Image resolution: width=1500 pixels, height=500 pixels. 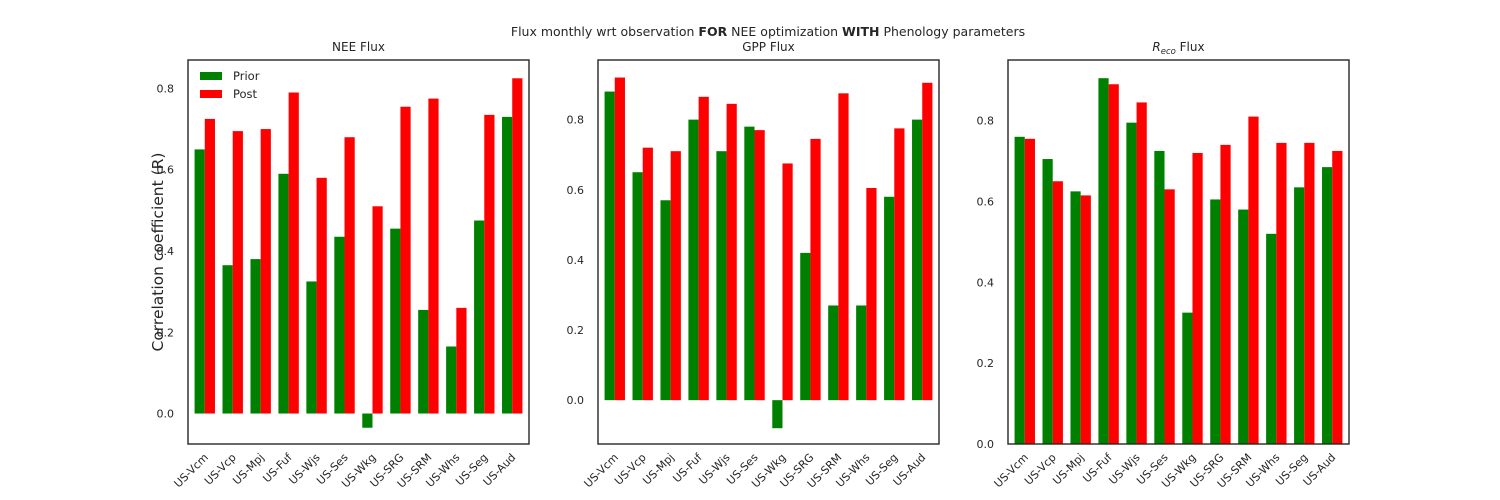 What do you see at coordinates (245, 94) in the screenshot?
I see `legend-label: Post` at bounding box center [245, 94].